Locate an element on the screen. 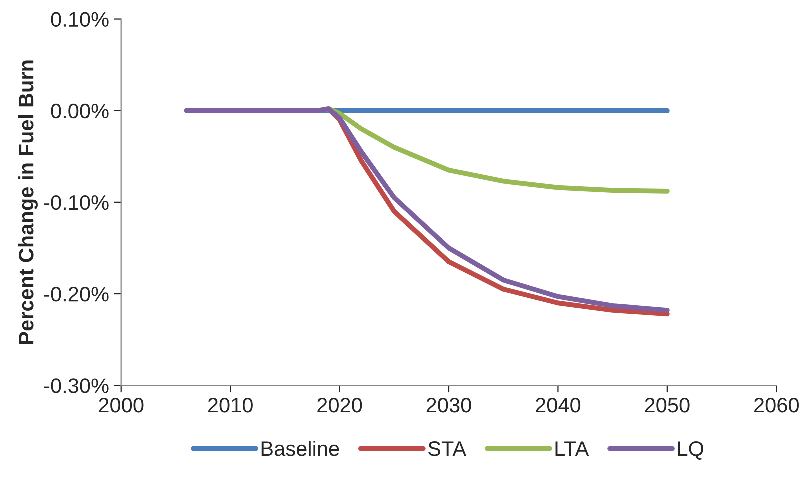 The image size is (809, 482). x-tick-label: 2010 is located at coordinates (230, 405).